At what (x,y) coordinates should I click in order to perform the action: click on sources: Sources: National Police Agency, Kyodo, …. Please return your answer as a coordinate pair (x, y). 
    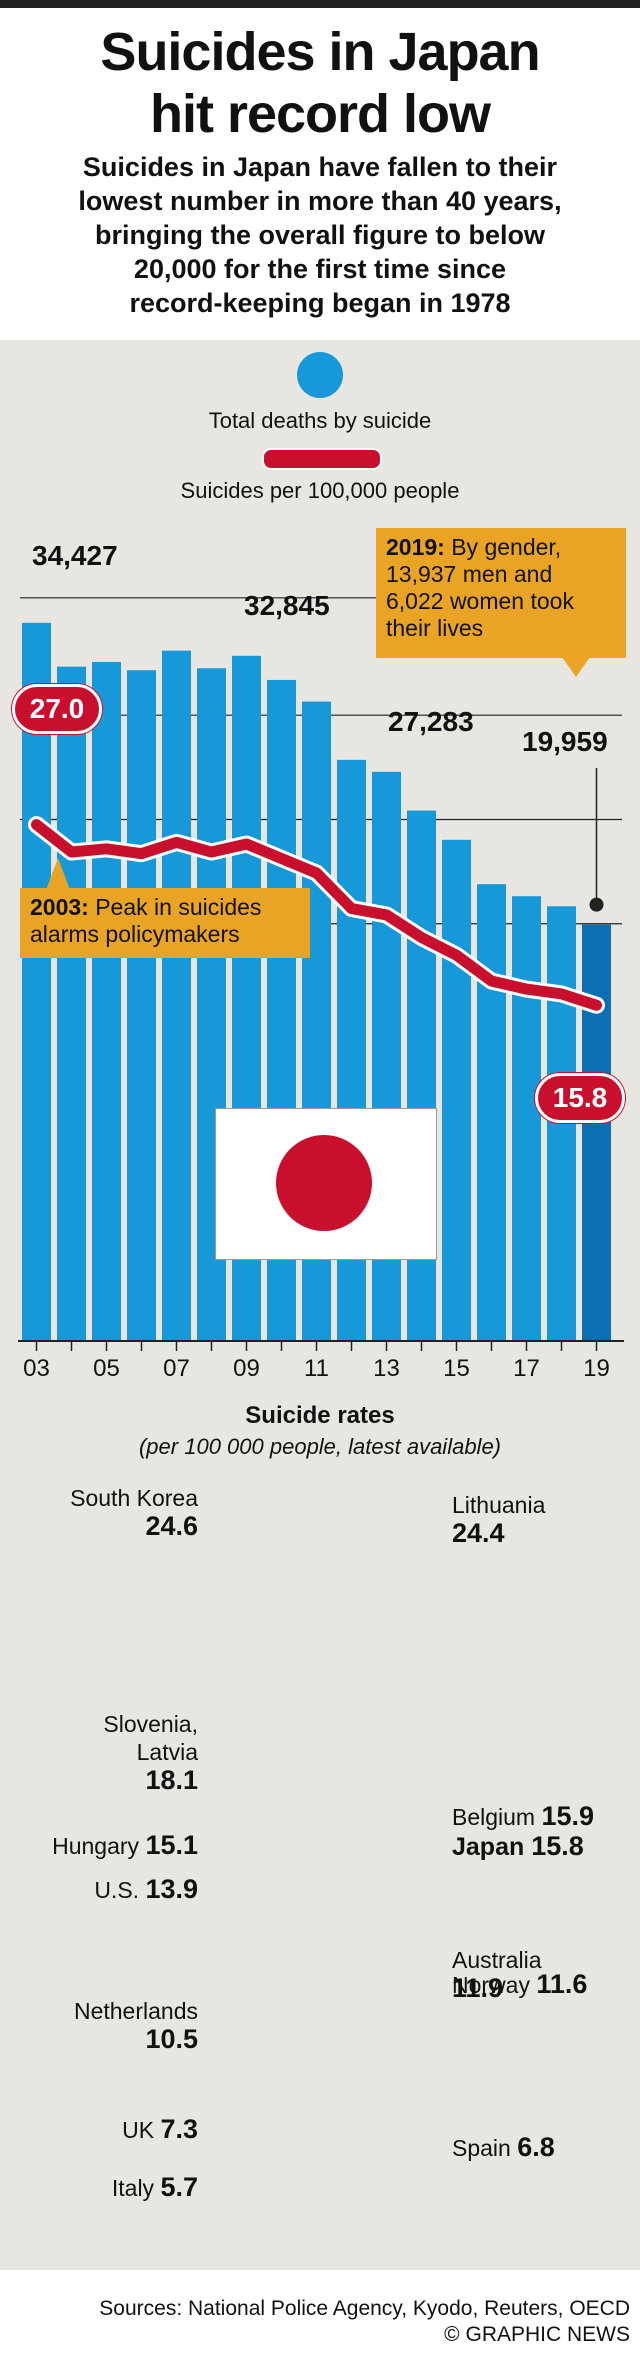
    Looking at the image, I should click on (364, 2322).